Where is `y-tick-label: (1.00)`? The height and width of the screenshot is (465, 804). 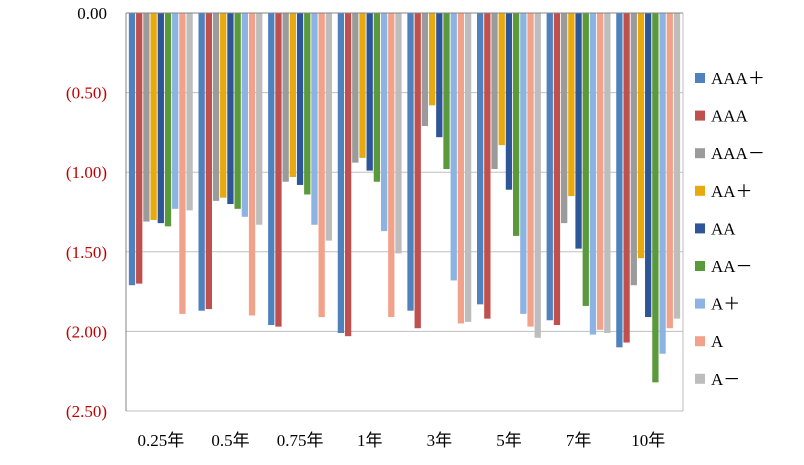 y-tick-label: (1.00) is located at coordinates (86, 172).